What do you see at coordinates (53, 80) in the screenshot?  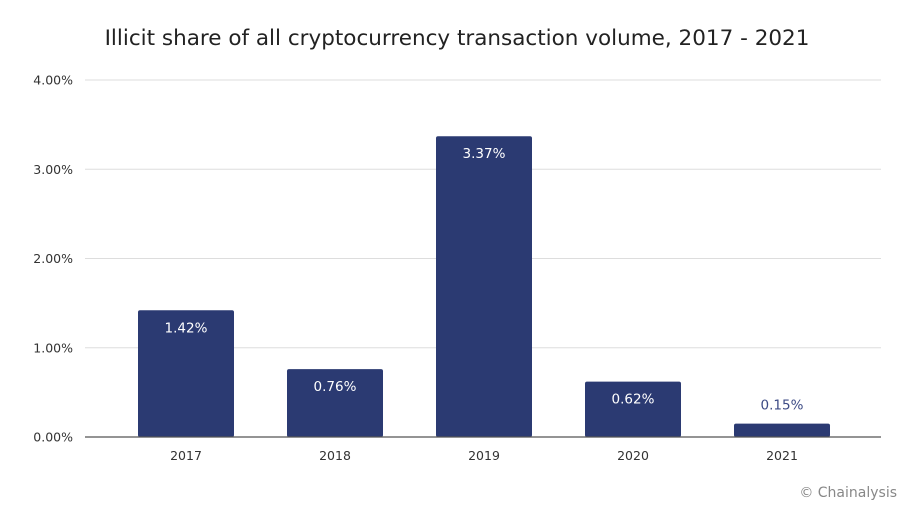 I see `y-tick-label: 4.00%` at bounding box center [53, 80].